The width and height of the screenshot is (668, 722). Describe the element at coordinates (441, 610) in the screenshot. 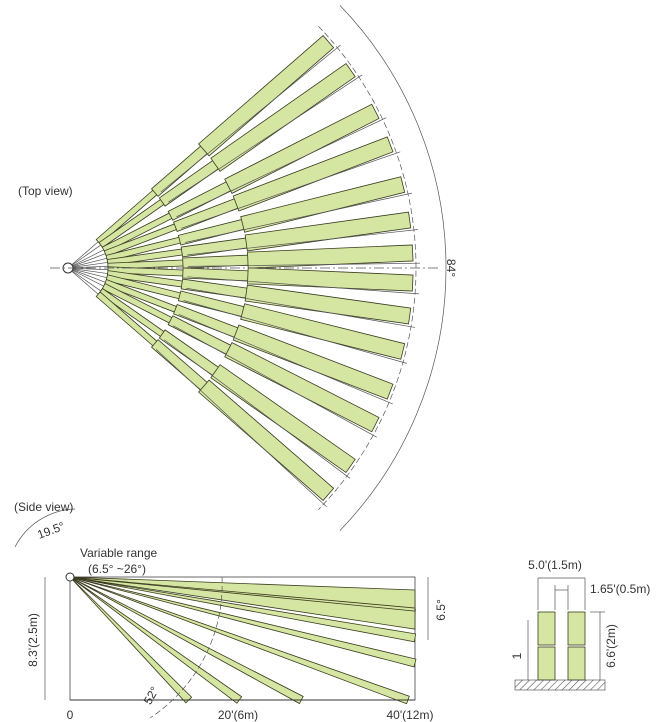

I see `spread-angle: 6.5°` at that location.